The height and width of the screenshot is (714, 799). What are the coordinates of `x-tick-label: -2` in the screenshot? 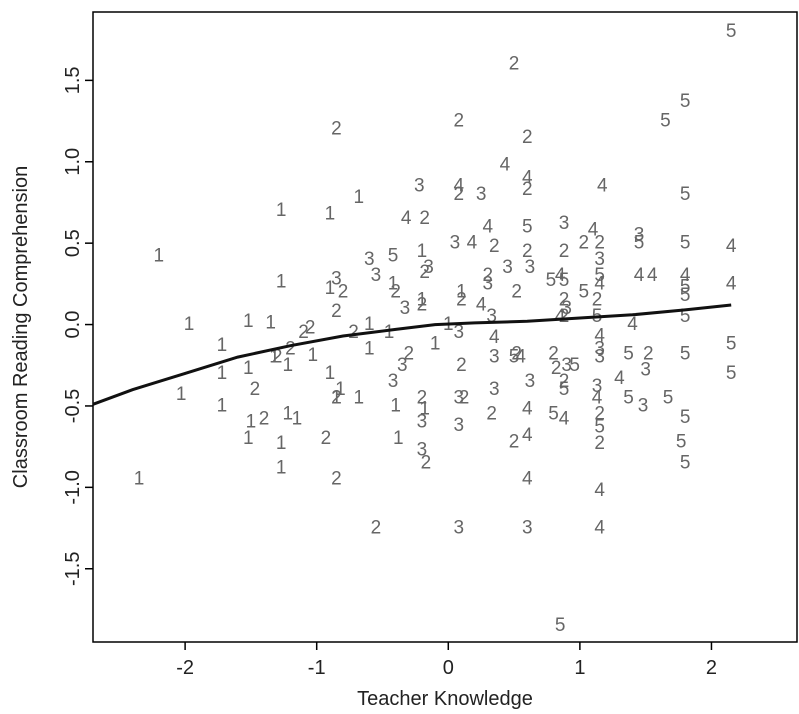 It's located at (185, 668).